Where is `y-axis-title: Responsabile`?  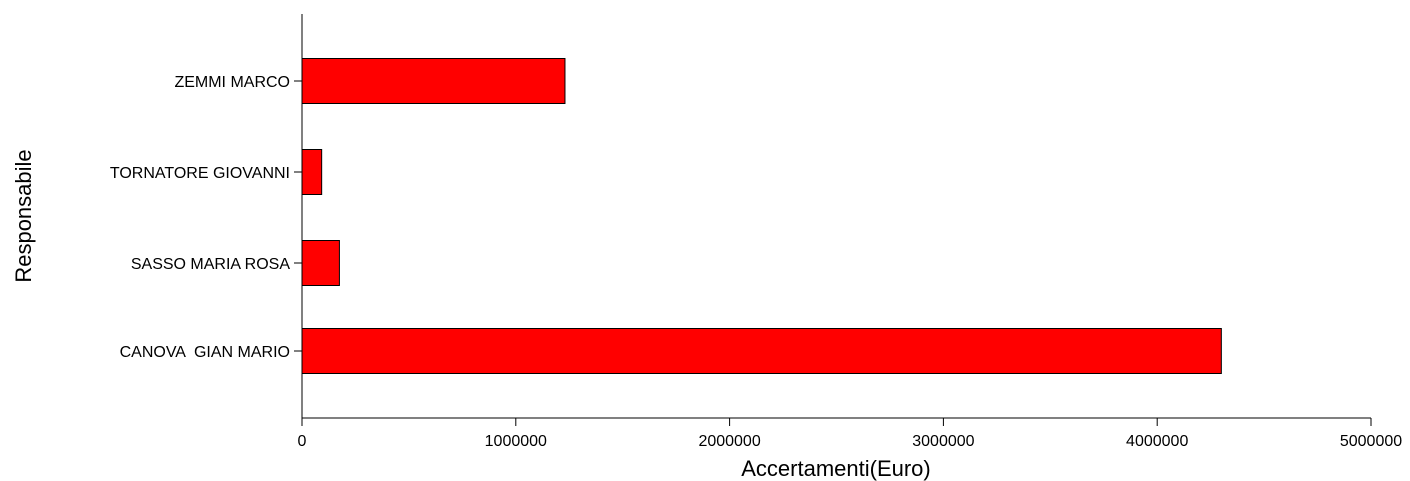 y-axis-title: Responsabile is located at coordinates (23, 215).